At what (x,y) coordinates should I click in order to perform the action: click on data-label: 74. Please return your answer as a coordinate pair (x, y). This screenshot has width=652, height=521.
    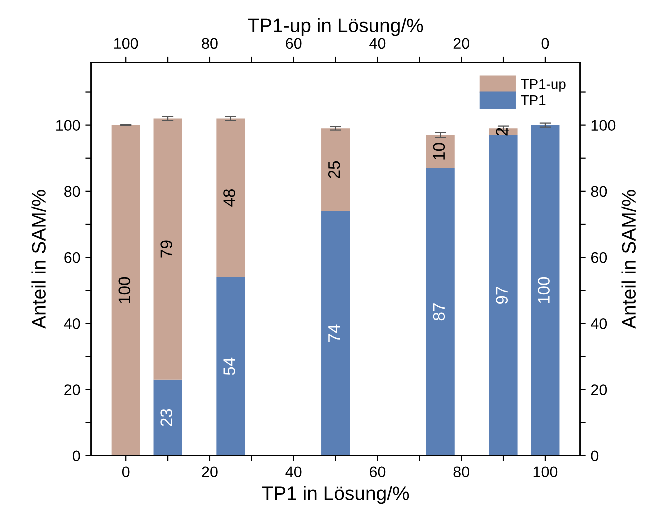
    Looking at the image, I should click on (334, 333).